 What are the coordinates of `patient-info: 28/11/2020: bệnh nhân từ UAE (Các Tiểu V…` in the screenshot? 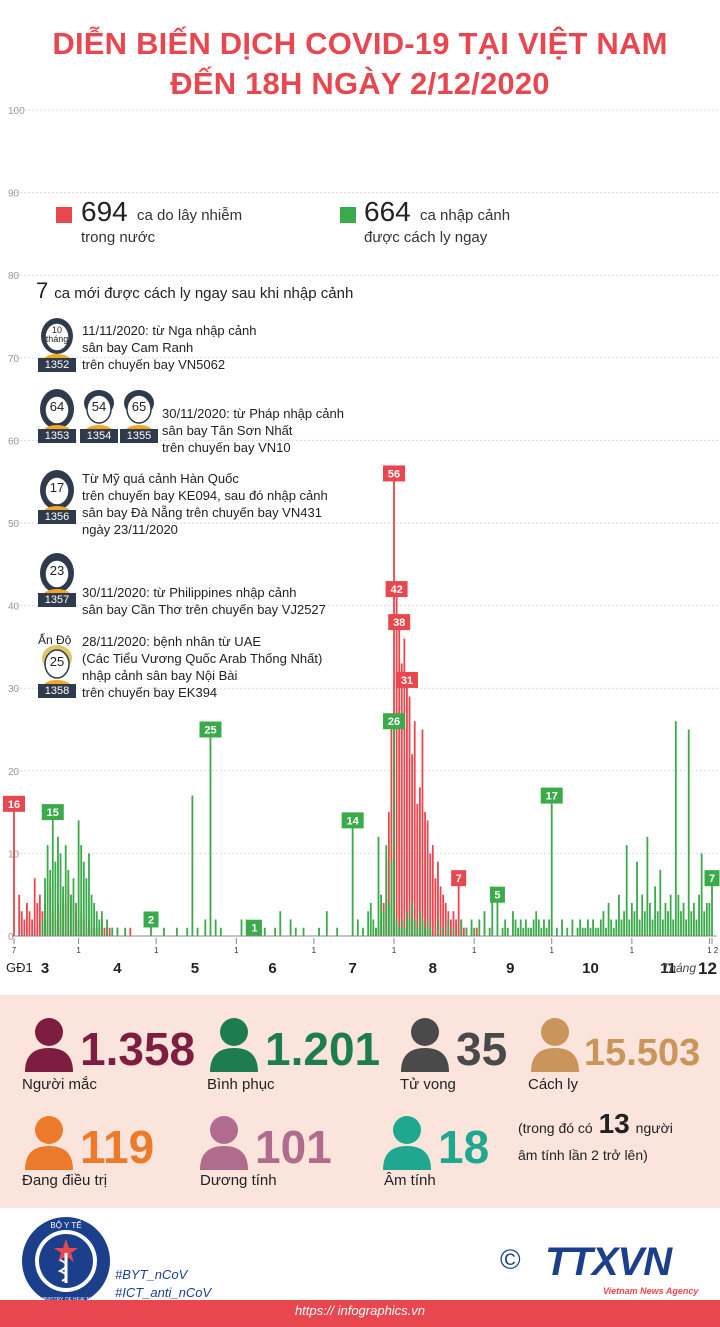 It's located at (202, 667).